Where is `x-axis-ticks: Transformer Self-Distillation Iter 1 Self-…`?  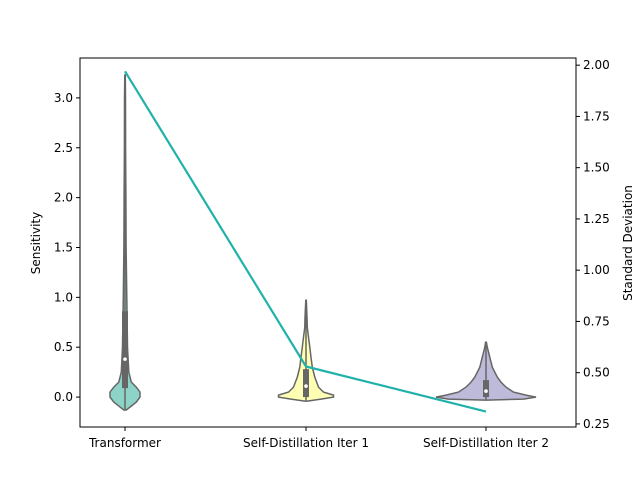
x-axis-ticks: Transformer Self-Distillation Iter 1 Self-… is located at coordinates (318, 438).